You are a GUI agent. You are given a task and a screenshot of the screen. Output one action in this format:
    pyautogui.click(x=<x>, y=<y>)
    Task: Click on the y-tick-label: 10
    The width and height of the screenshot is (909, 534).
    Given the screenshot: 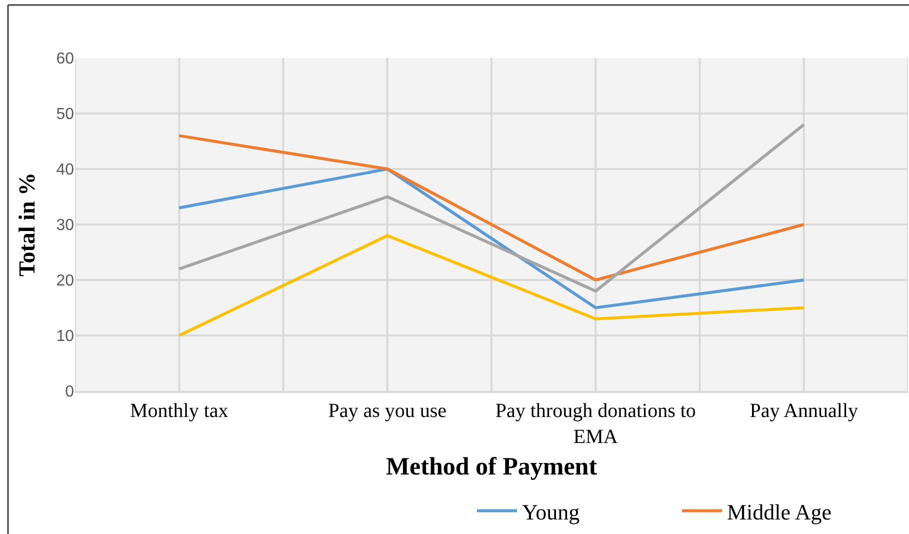 What is the action you would take?
    pyautogui.click(x=65, y=337)
    